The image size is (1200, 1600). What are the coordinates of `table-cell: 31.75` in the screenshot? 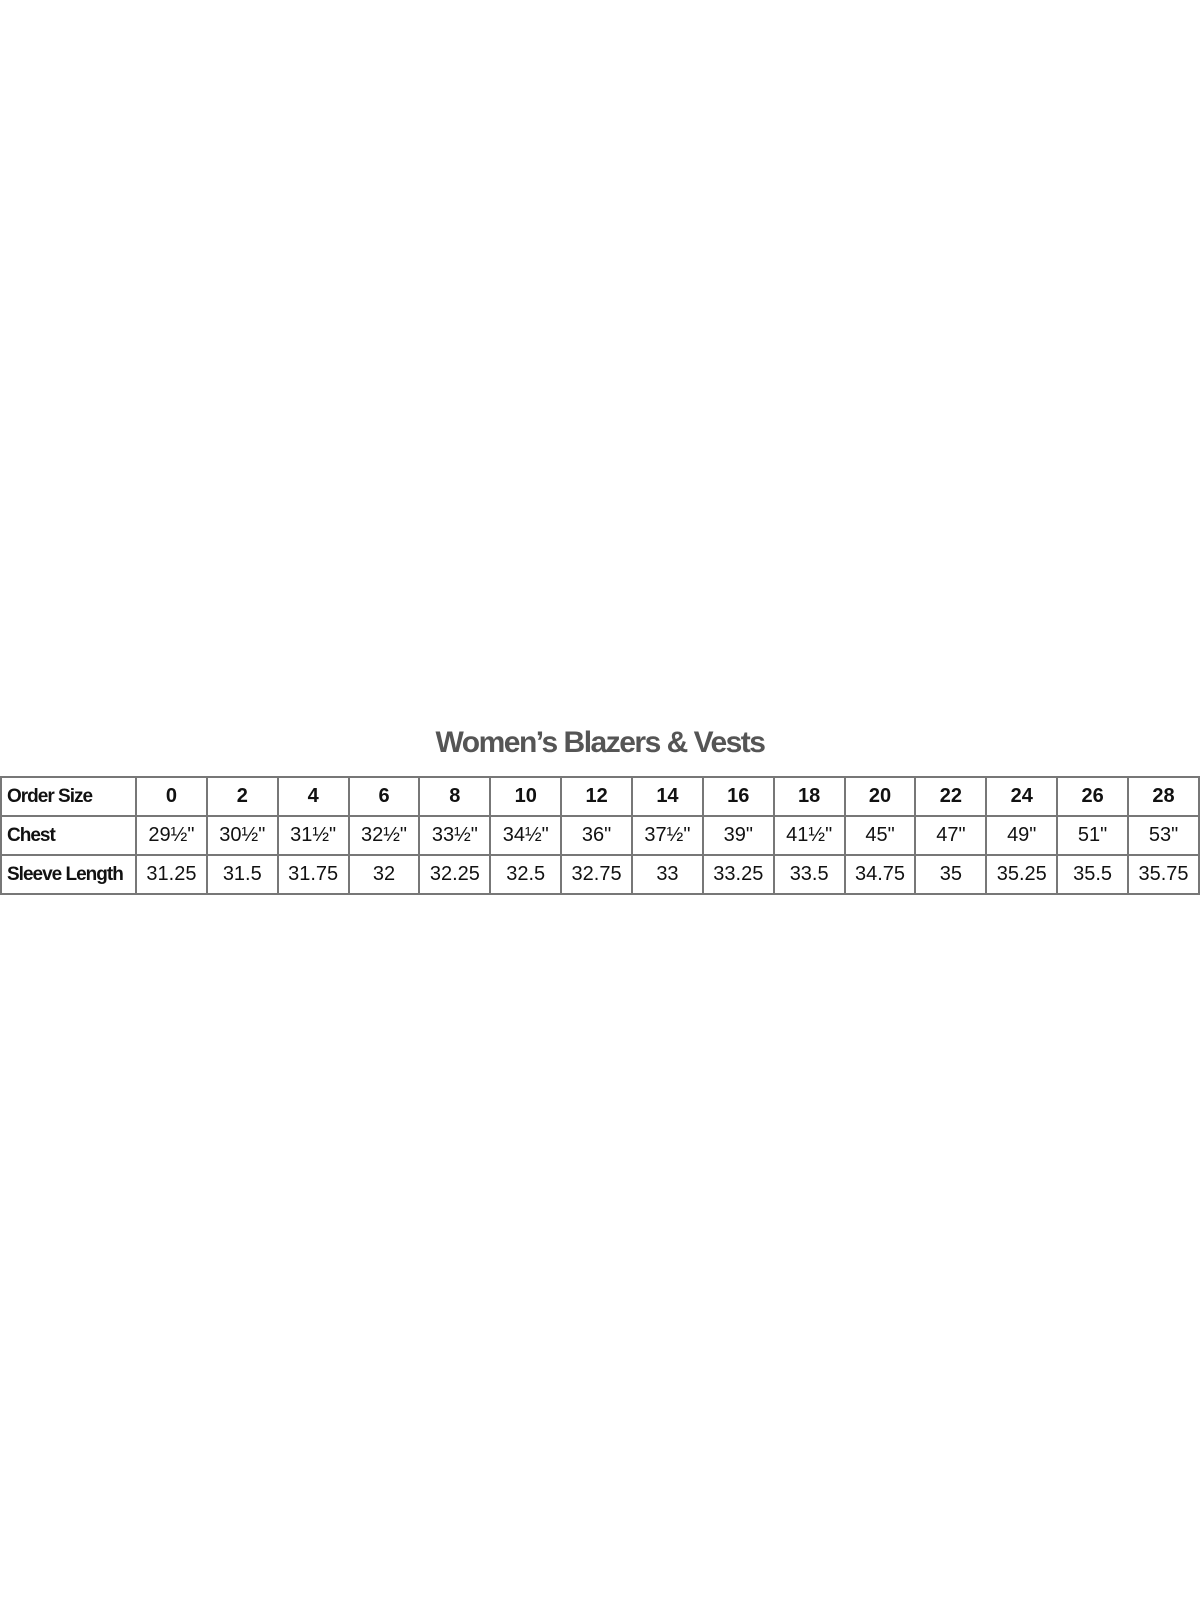 It's located at (313, 874).